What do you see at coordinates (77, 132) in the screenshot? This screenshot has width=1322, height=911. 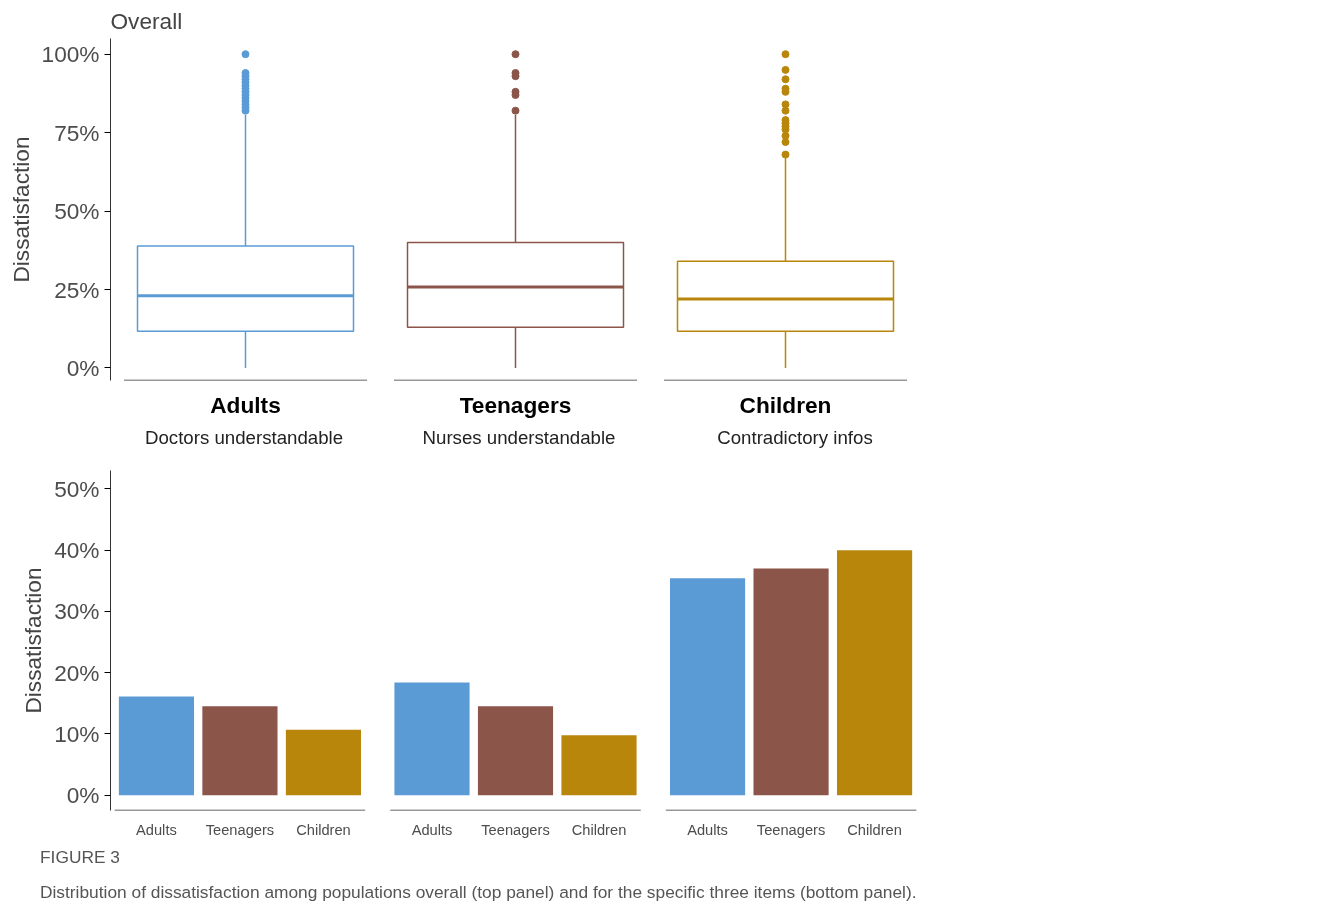 I see `y-tick-label: 75%` at bounding box center [77, 132].